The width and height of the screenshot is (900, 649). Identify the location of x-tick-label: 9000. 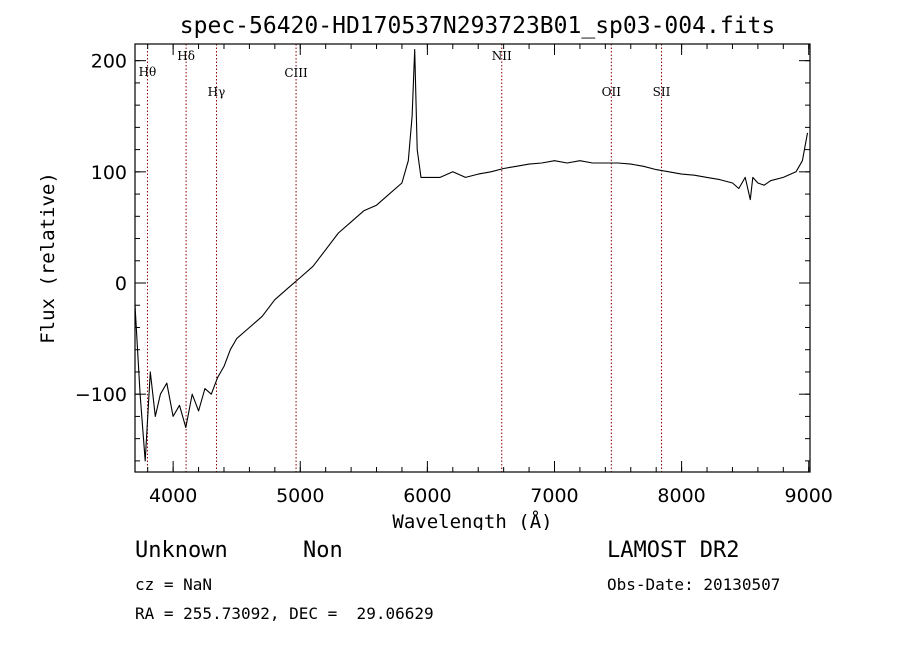
(809, 496).